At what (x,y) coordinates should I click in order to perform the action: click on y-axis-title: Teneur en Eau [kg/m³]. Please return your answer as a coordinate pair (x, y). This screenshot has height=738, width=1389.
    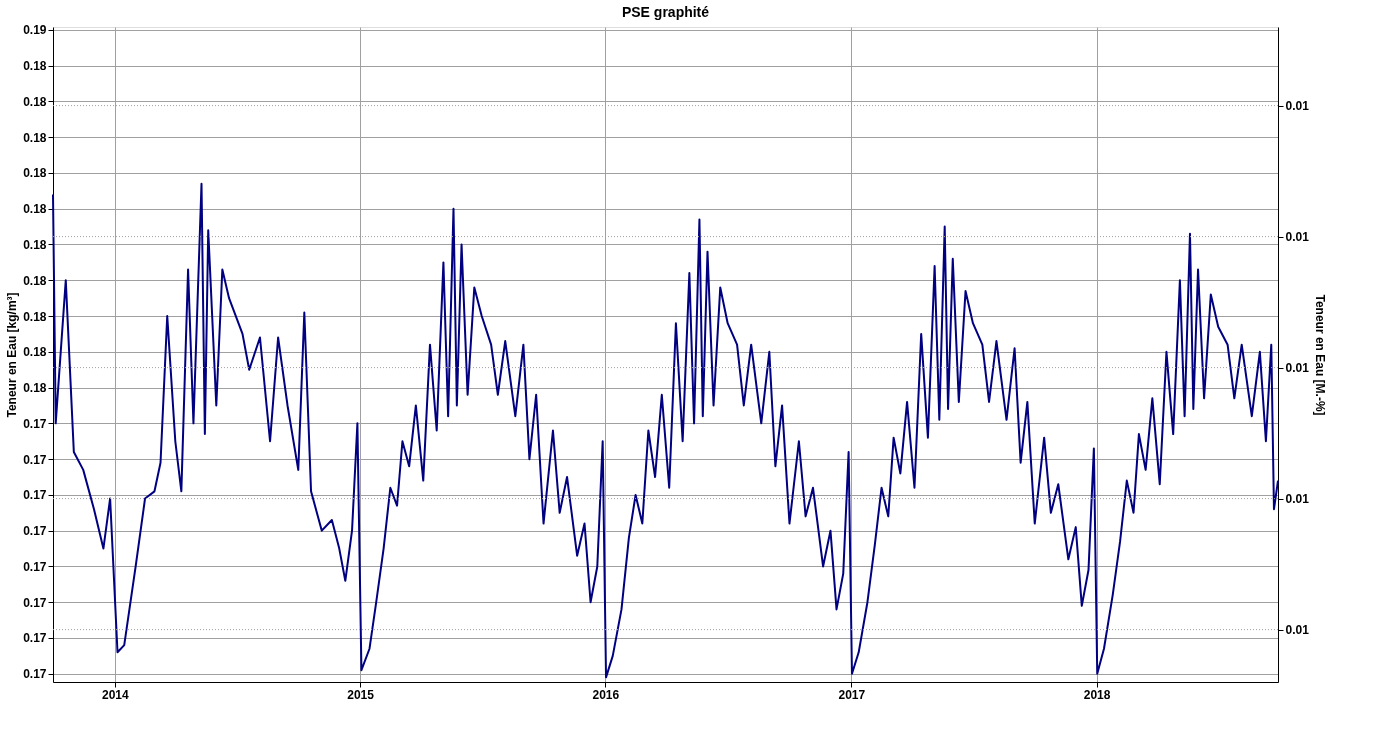
    Looking at the image, I should click on (12, 355).